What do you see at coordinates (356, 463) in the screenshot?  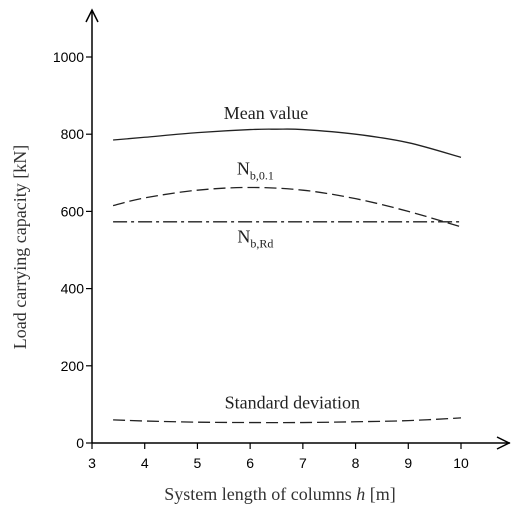 I see `x-tick-label: 8` at bounding box center [356, 463].